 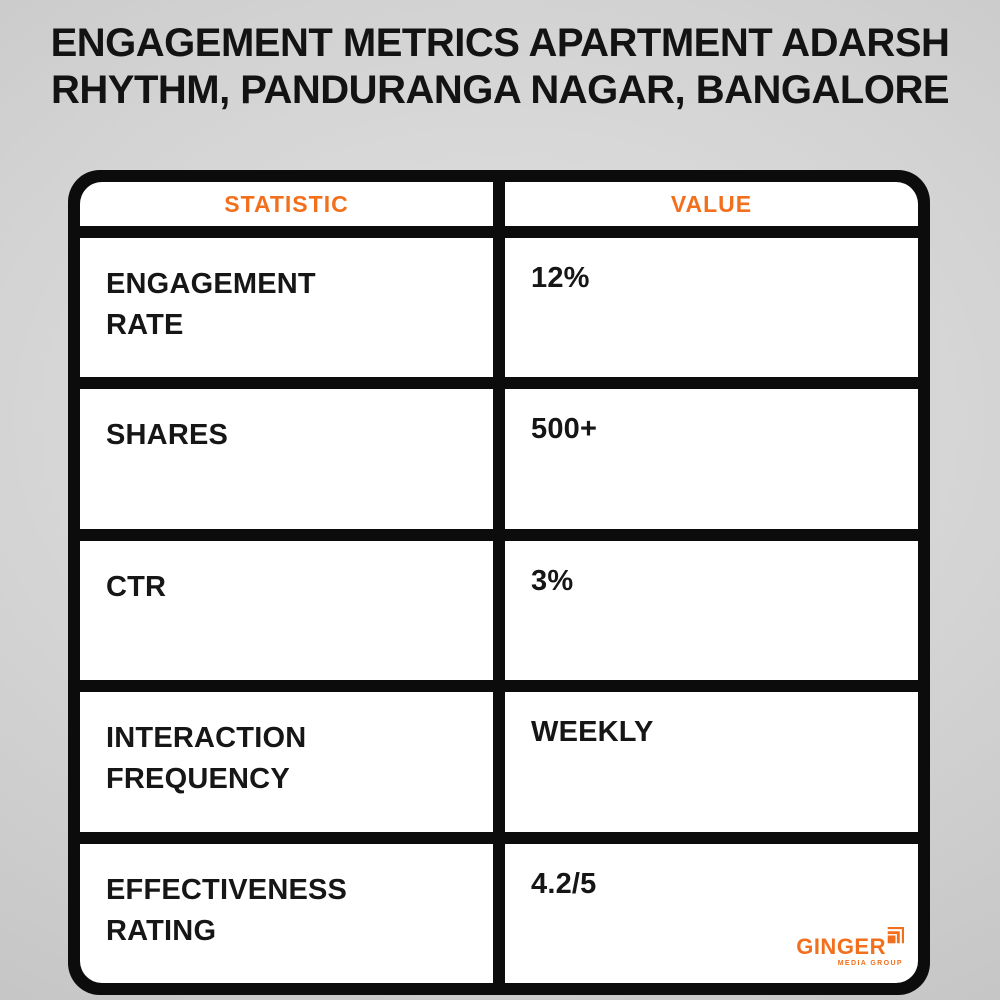 I want to click on value-cell-ctr: 3%, so click(x=711, y=610).